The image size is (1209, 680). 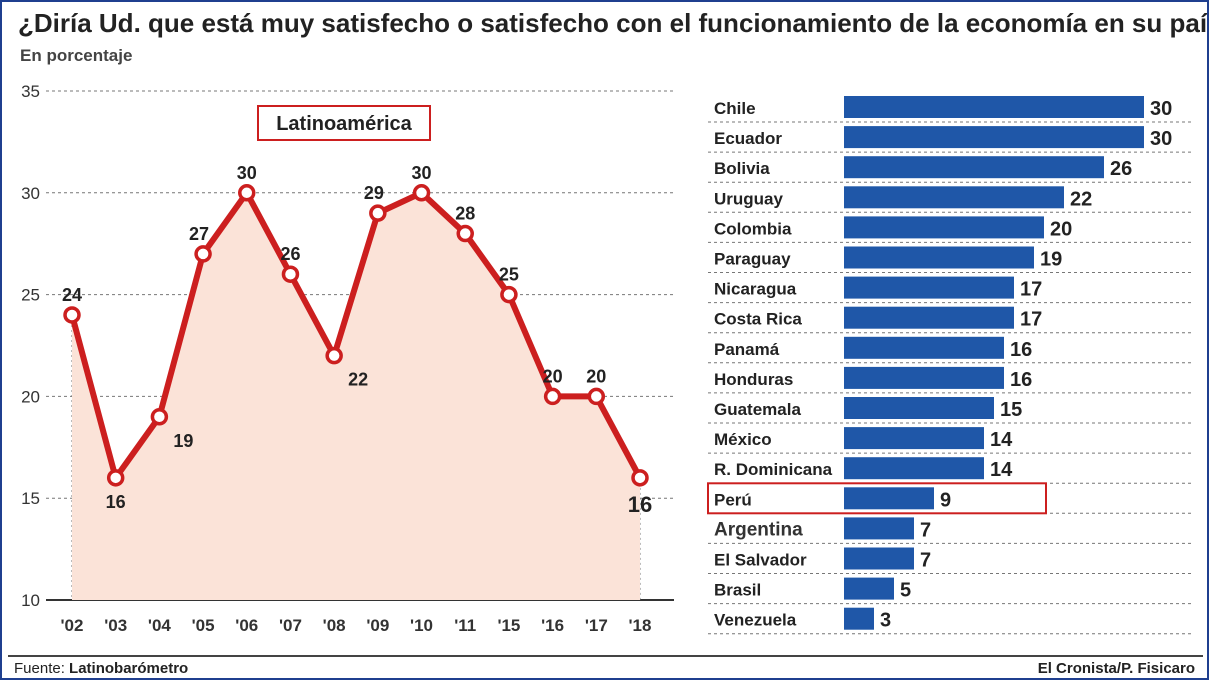 What do you see at coordinates (203, 625) in the screenshot?
I see `line-x-tick-label: '05` at bounding box center [203, 625].